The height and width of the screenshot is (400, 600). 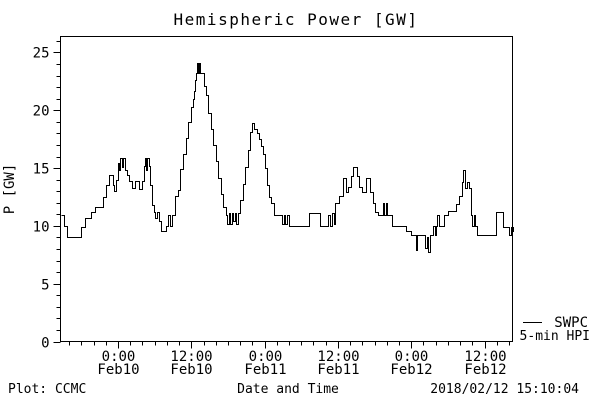 I want to click on chart-title: Hemispheric Power [GW], so click(x=296, y=19).